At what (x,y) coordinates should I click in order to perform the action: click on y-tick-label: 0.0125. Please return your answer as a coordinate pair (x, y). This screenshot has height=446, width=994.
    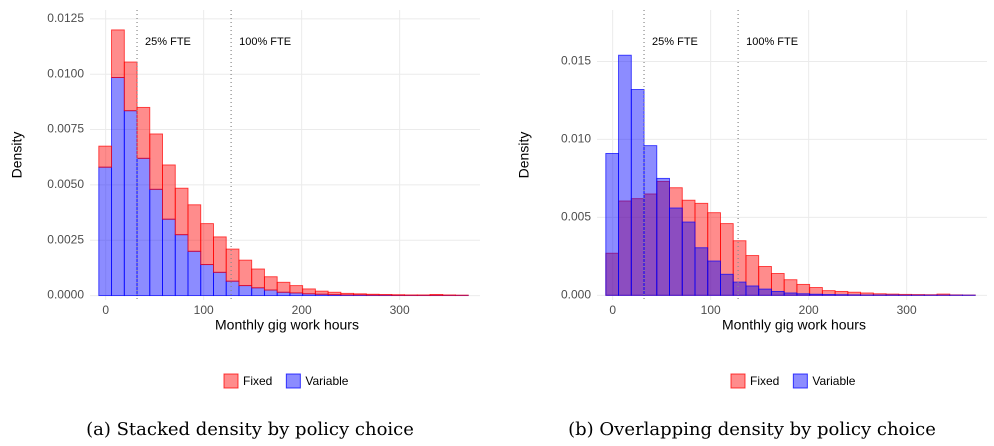
    Looking at the image, I should click on (65, 18).